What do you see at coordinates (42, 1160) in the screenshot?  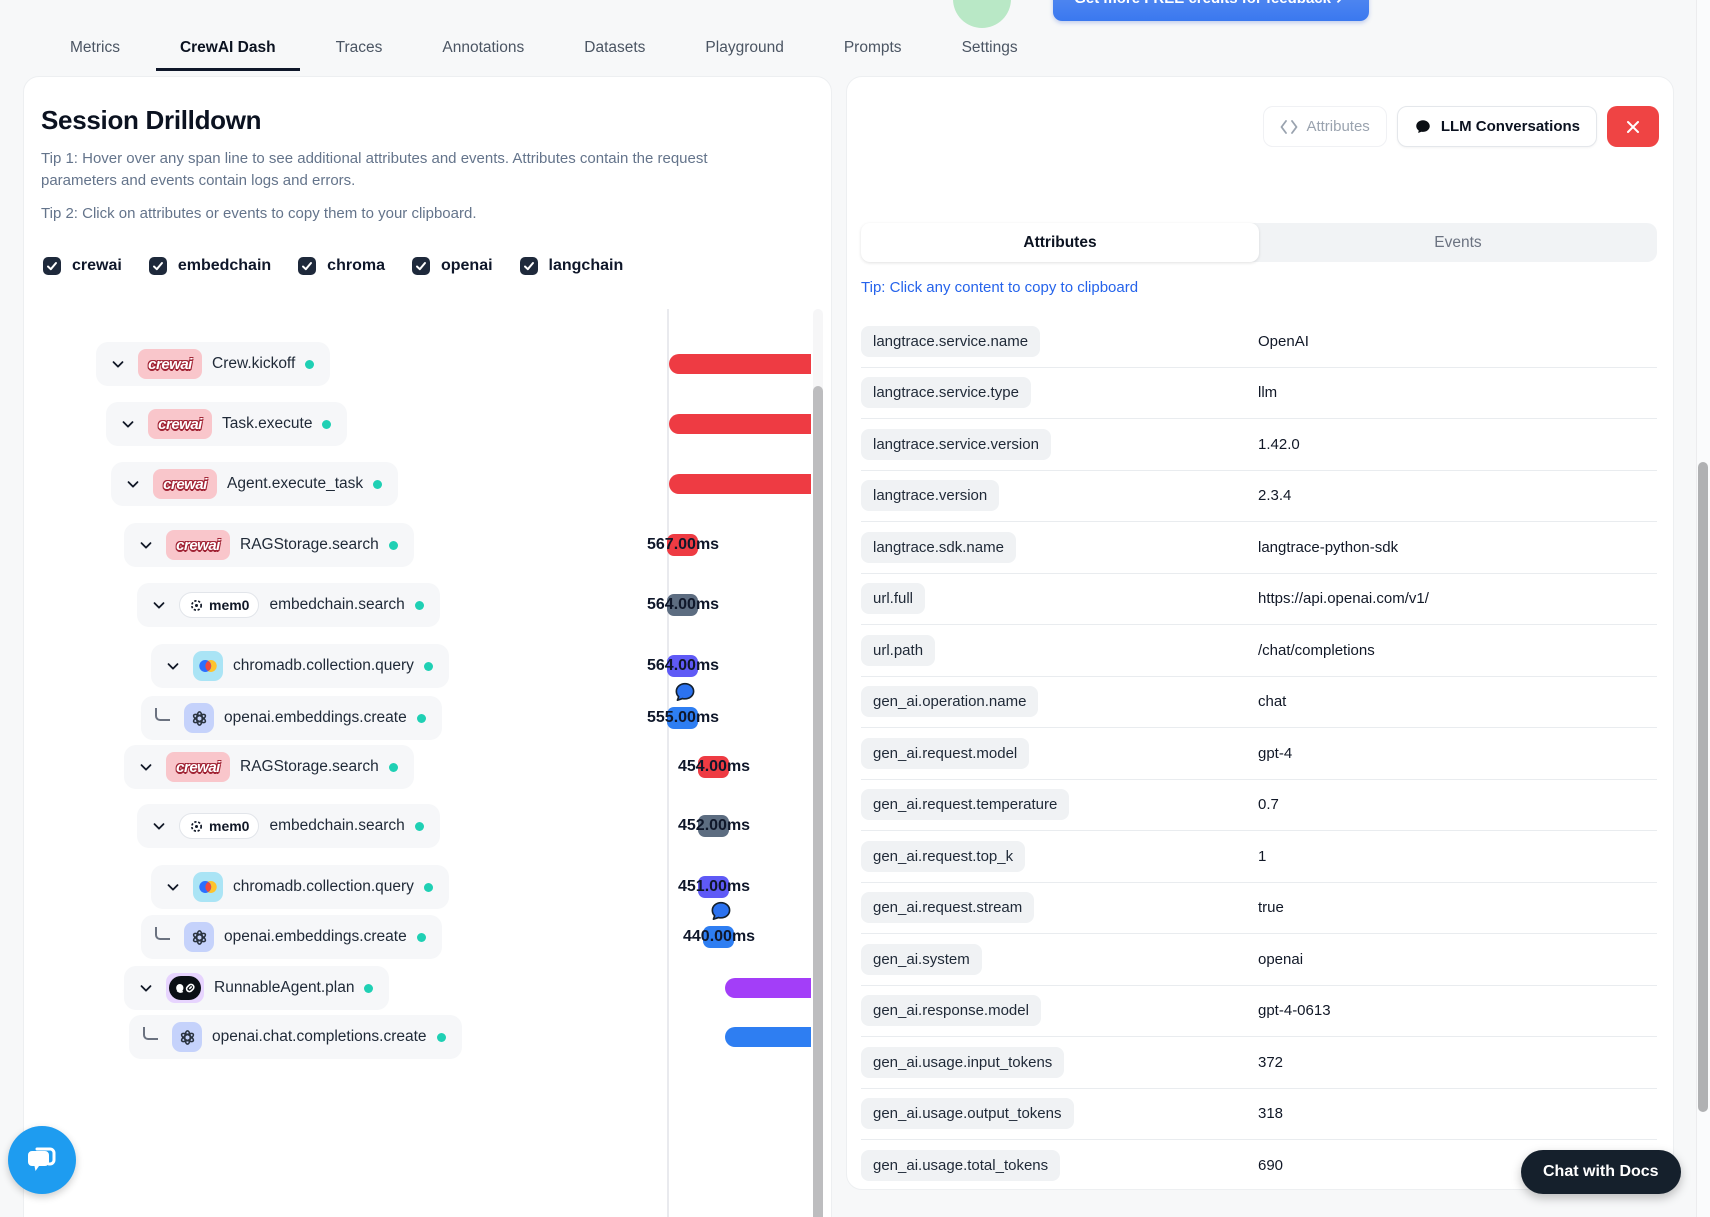 I see `chat-widget-button` at bounding box center [42, 1160].